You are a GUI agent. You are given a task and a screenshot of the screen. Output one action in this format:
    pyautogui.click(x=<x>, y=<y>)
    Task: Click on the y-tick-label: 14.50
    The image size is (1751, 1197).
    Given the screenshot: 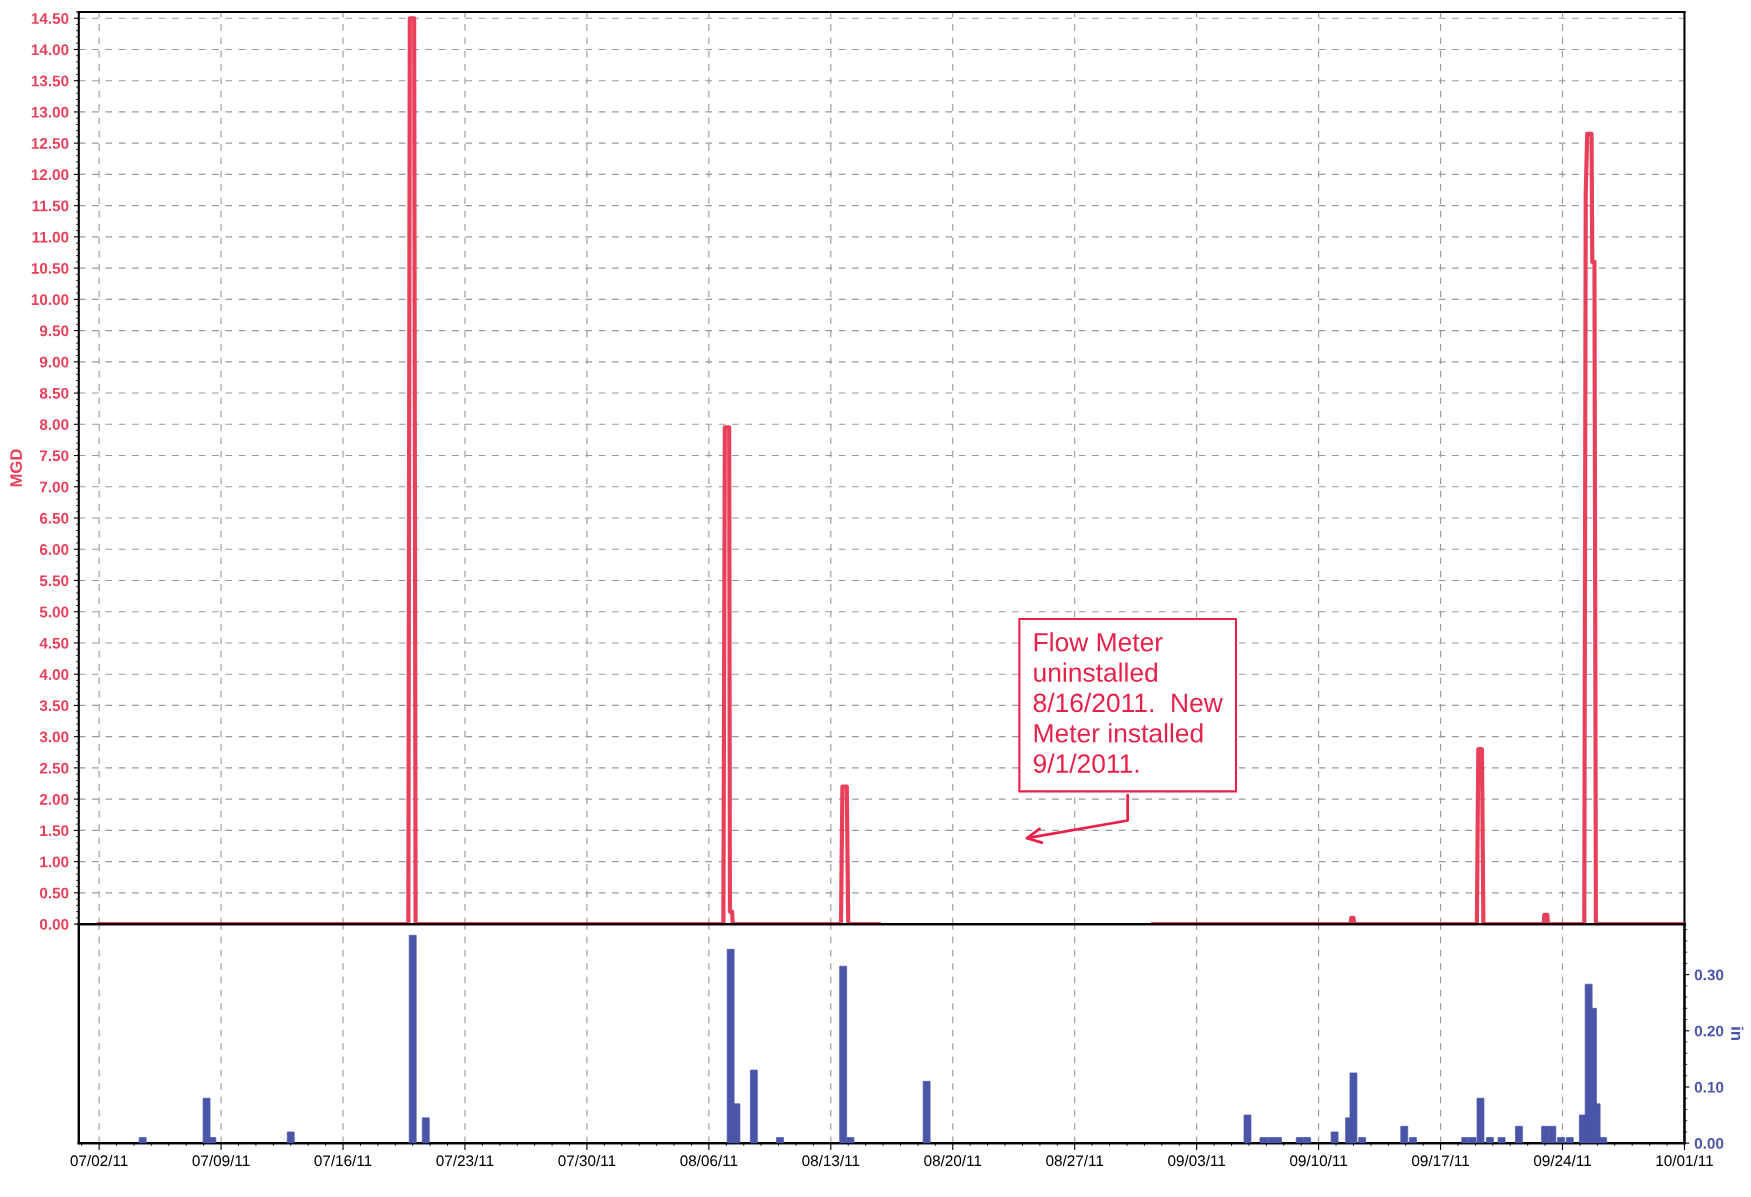 What is the action you would take?
    pyautogui.click(x=50, y=18)
    